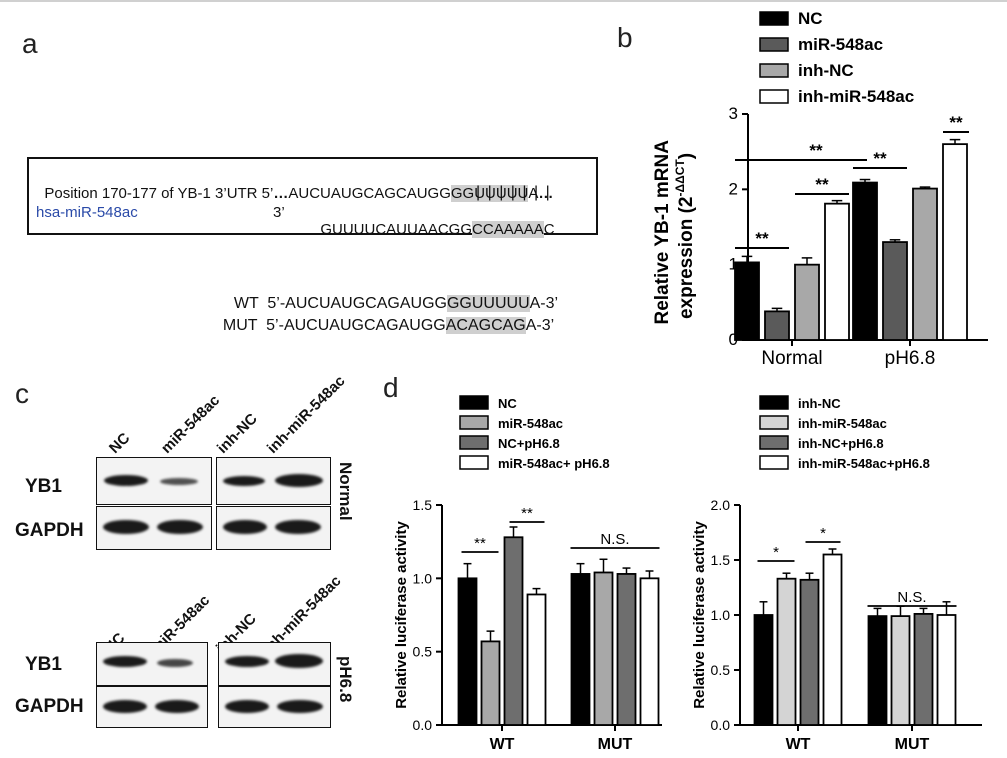 This screenshot has width=1007, height=758. I want to click on legend-b: NC miR-548ac inh-NC inh-miR-548ac, so click(836, 57).